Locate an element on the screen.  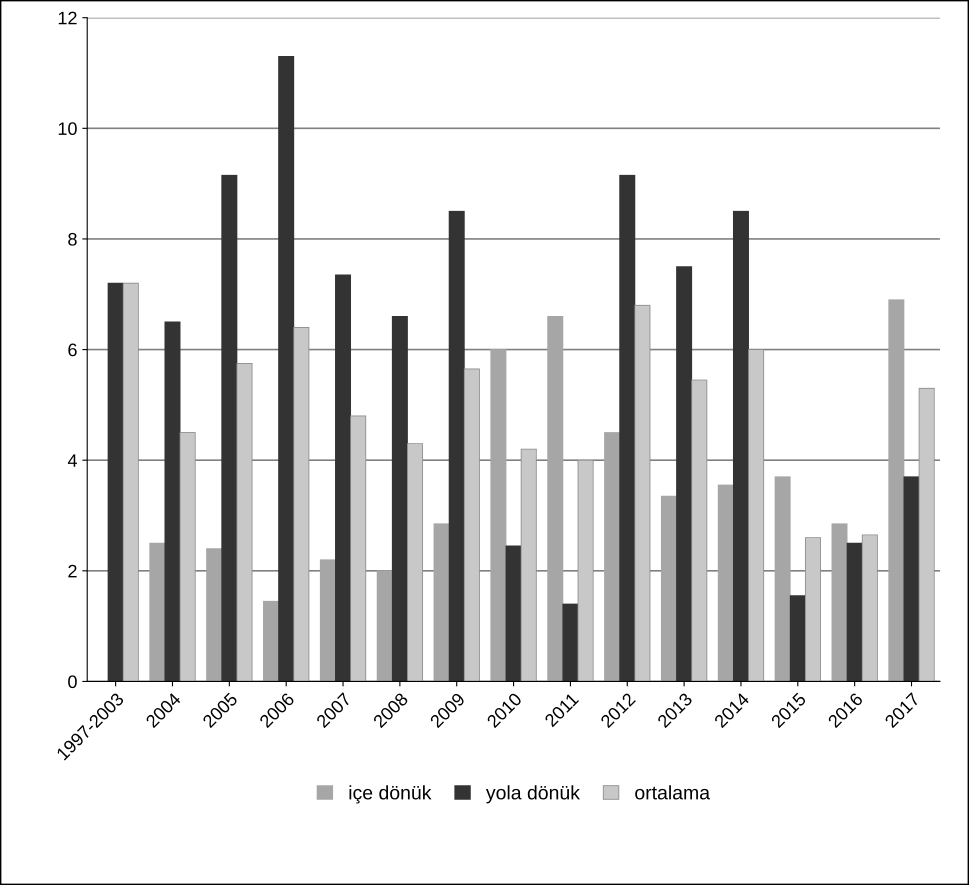
y-tick-label: 10 is located at coordinates (67, 129).